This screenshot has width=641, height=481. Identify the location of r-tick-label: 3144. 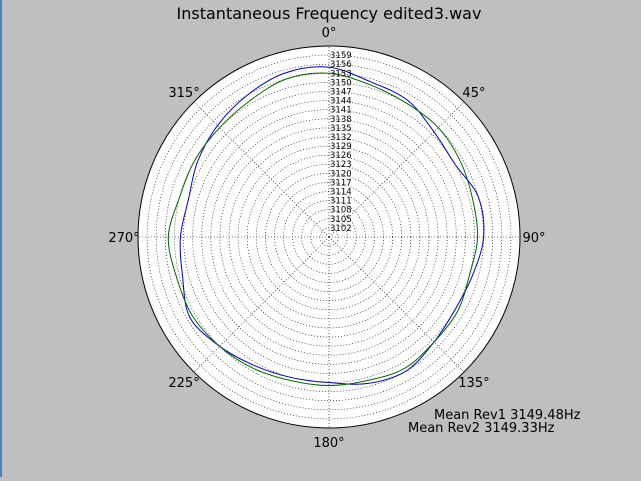
(341, 102).